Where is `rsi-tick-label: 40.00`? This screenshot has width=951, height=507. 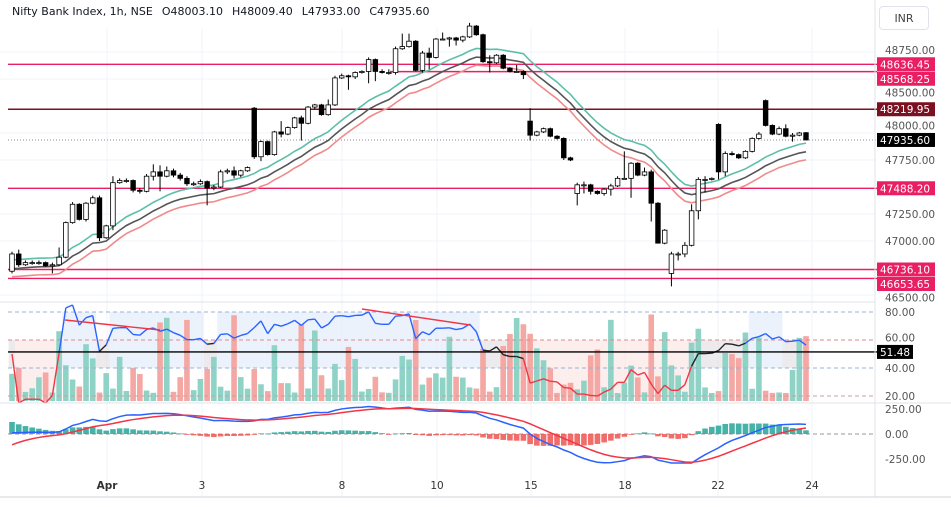 rsi-tick-label: 40.00 is located at coordinates (900, 369).